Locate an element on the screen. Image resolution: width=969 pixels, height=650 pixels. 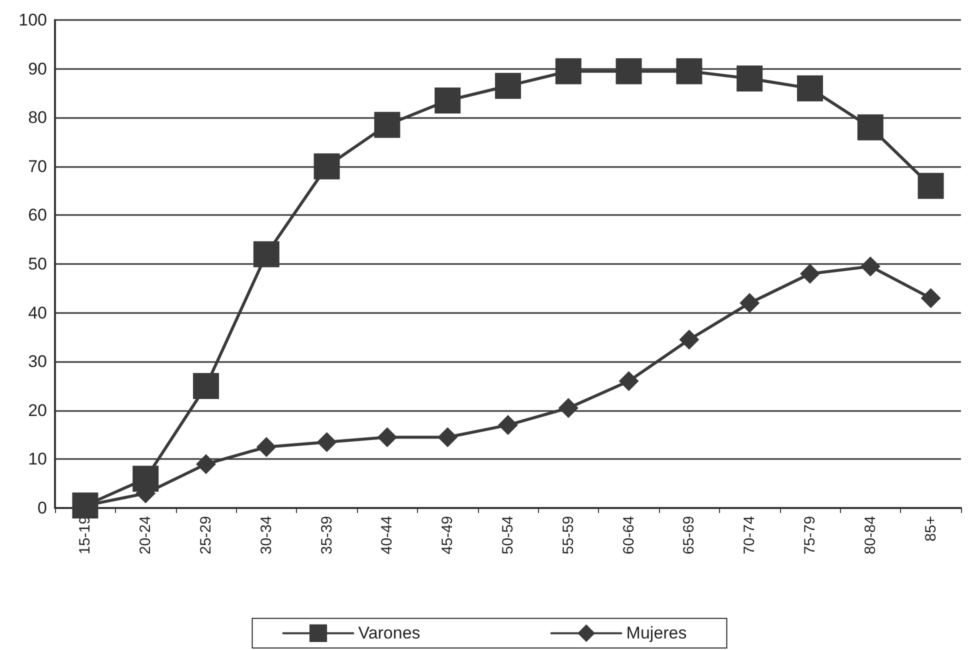
y-tick-label: 70 is located at coordinates (37, 166).